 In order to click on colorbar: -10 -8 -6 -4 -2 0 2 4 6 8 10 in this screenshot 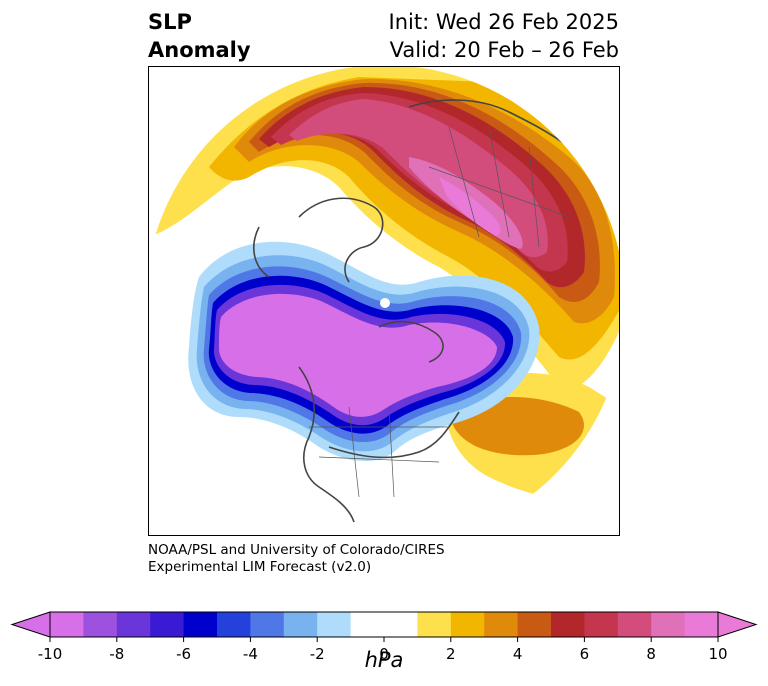, I will do `click(384, 637)`.